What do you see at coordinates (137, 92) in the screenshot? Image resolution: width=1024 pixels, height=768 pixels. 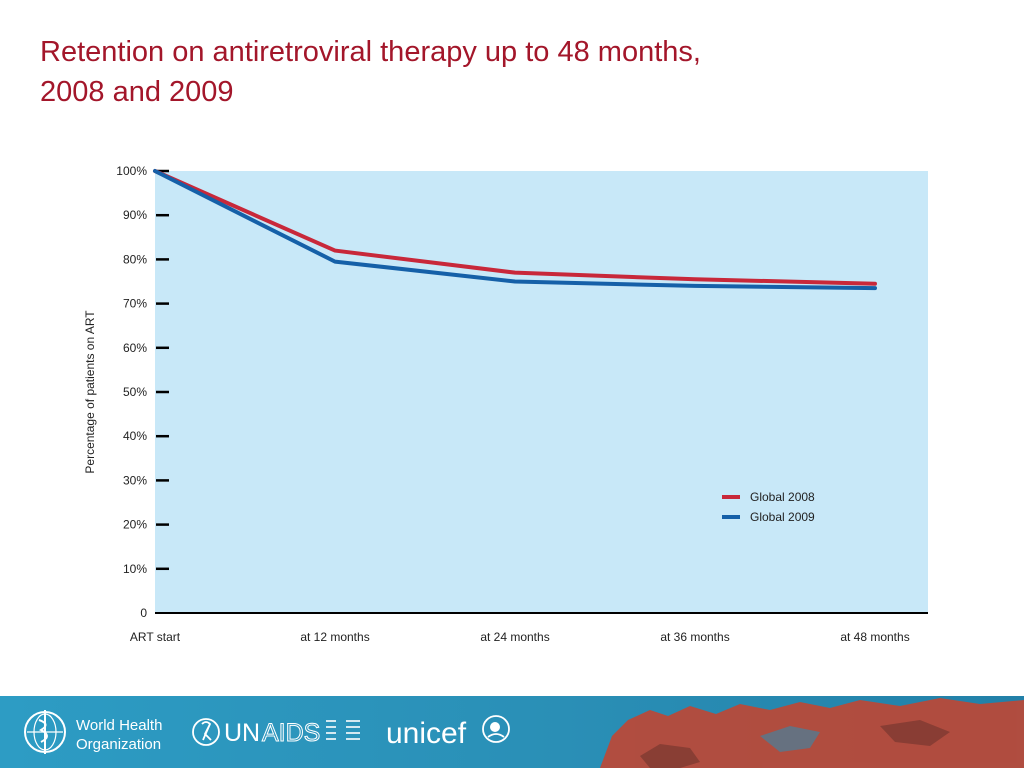 I see `title-line-2: 2008 and 2009` at bounding box center [137, 92].